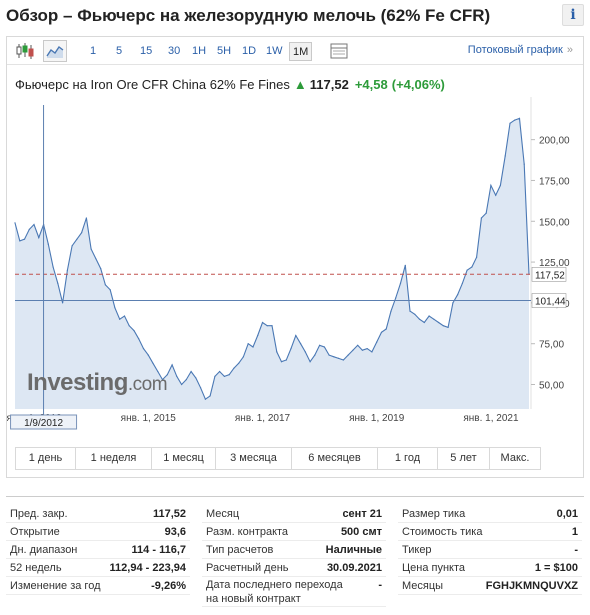 Image resolution: width=590 pixels, height=615 pixels. Describe the element at coordinates (354, 568) in the screenshot. I see `stat-value: 30.09.2021` at that location.